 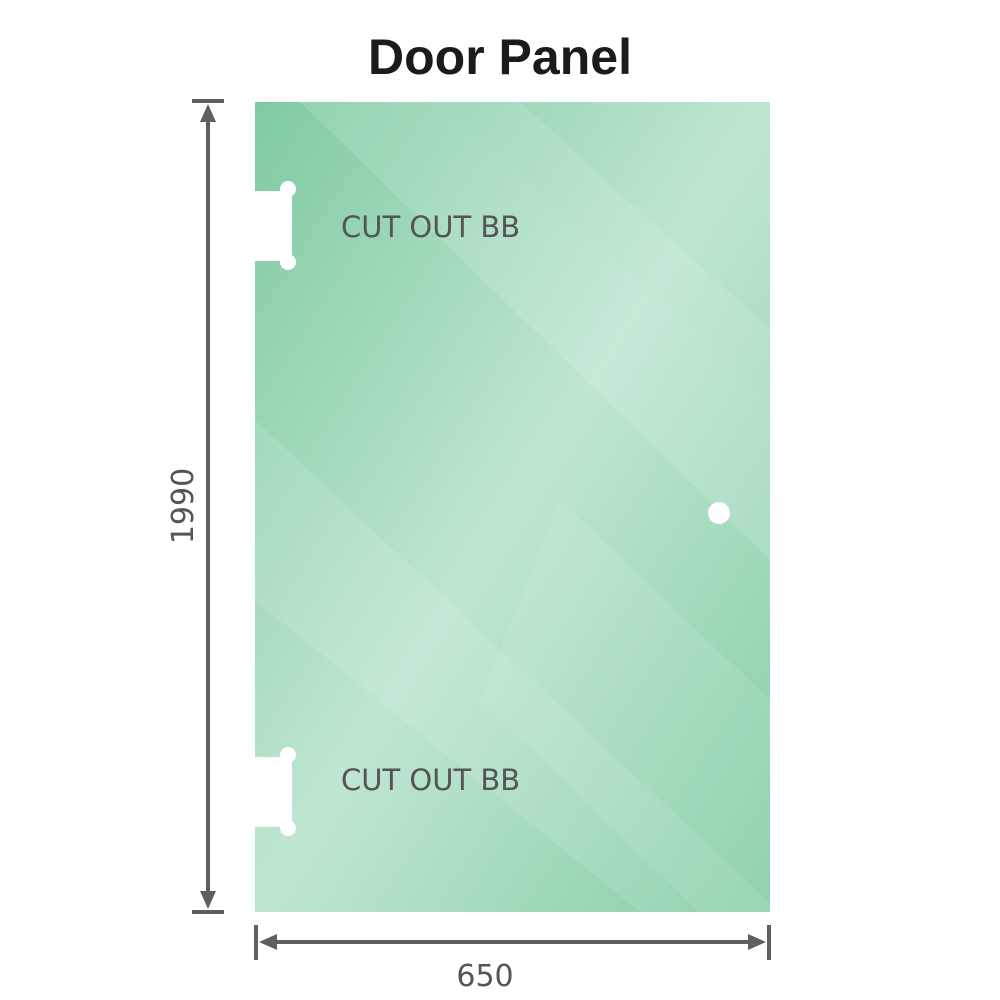 I want to click on height-dimension-label: 1990, so click(x=183, y=506).